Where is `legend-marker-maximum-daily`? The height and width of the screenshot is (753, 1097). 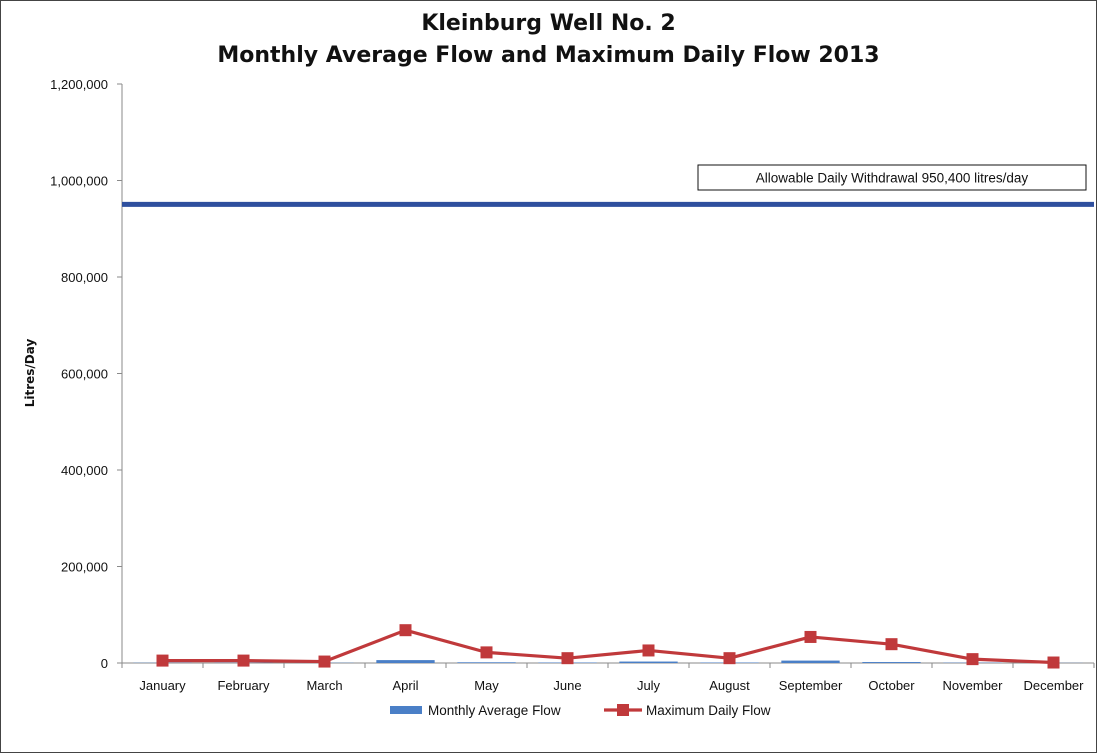 legend-marker-maximum-daily is located at coordinates (623, 710).